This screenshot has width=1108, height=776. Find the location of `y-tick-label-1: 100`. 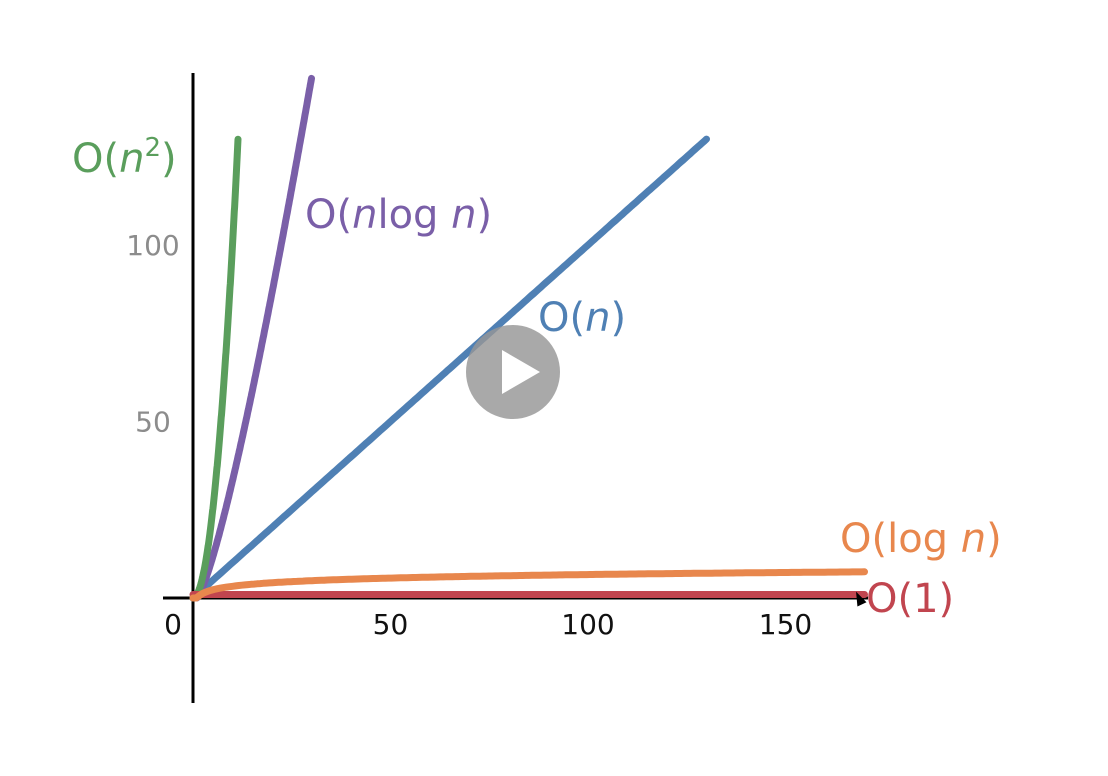

y-tick-label-1: 100 is located at coordinates (152, 245).